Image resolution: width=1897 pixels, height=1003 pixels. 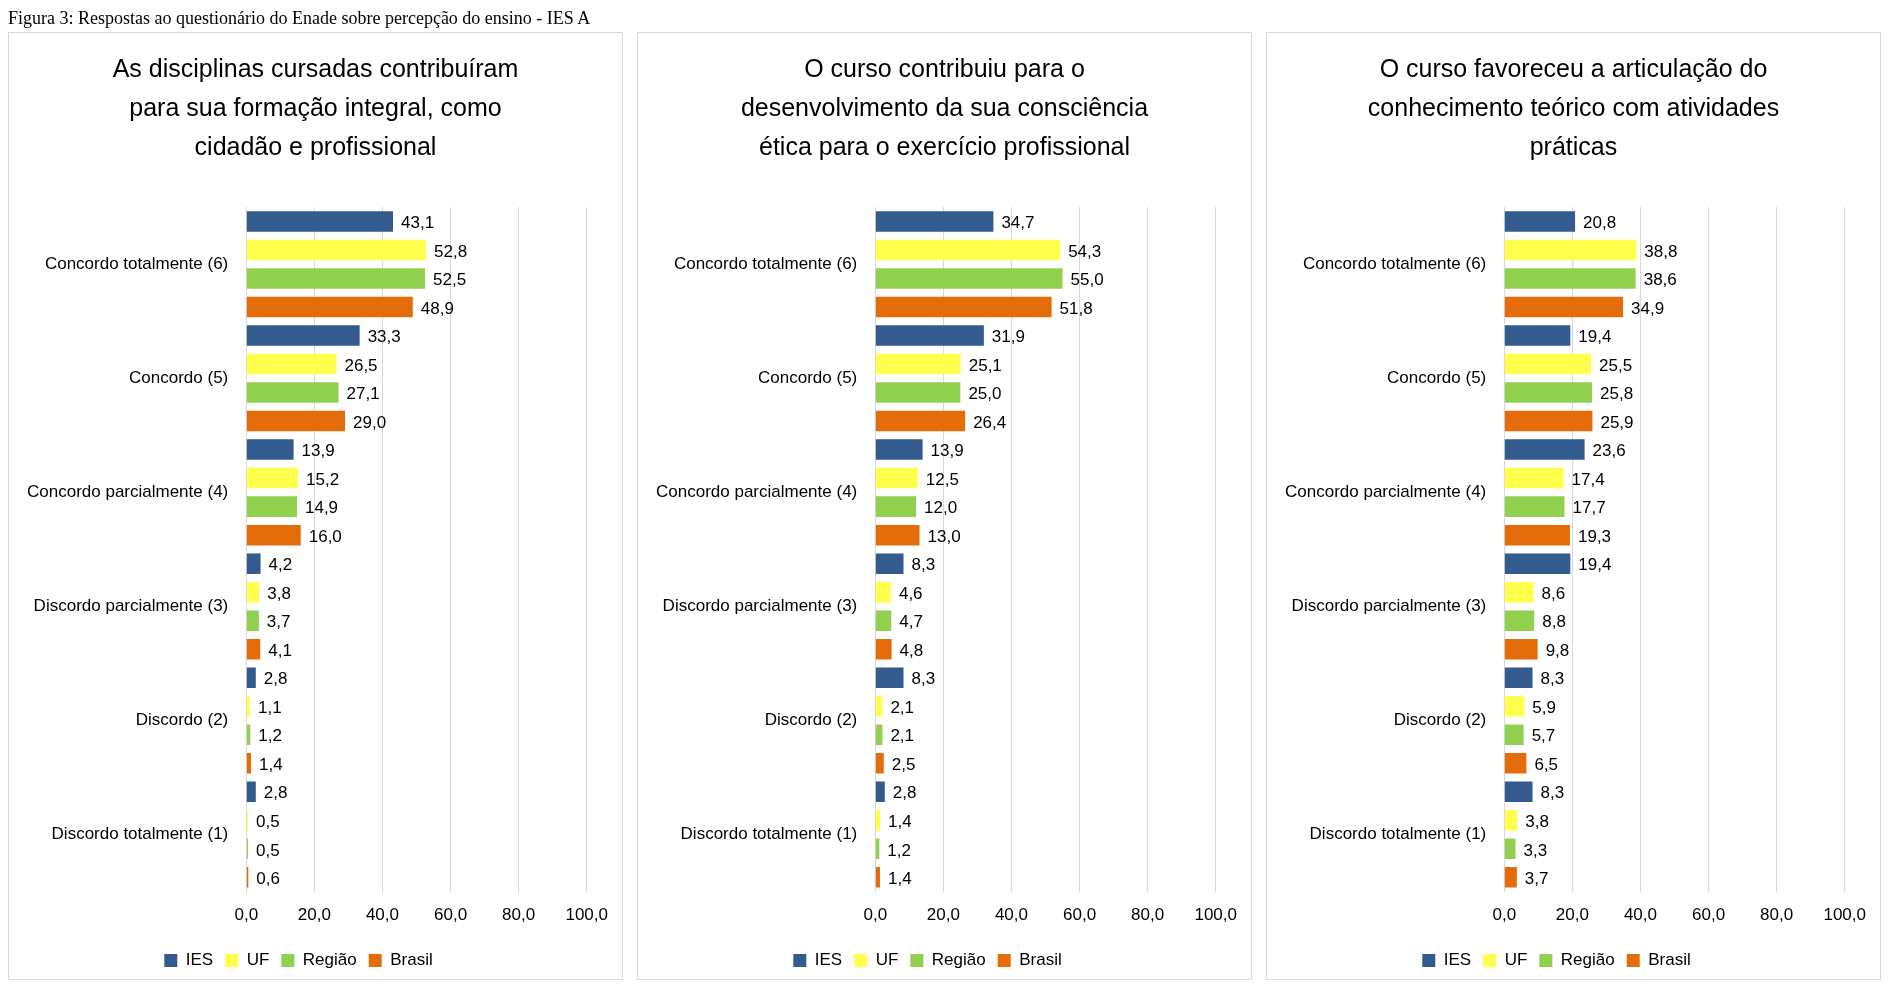 I want to click on x-tick-label: 20,0, so click(x=1572, y=915).